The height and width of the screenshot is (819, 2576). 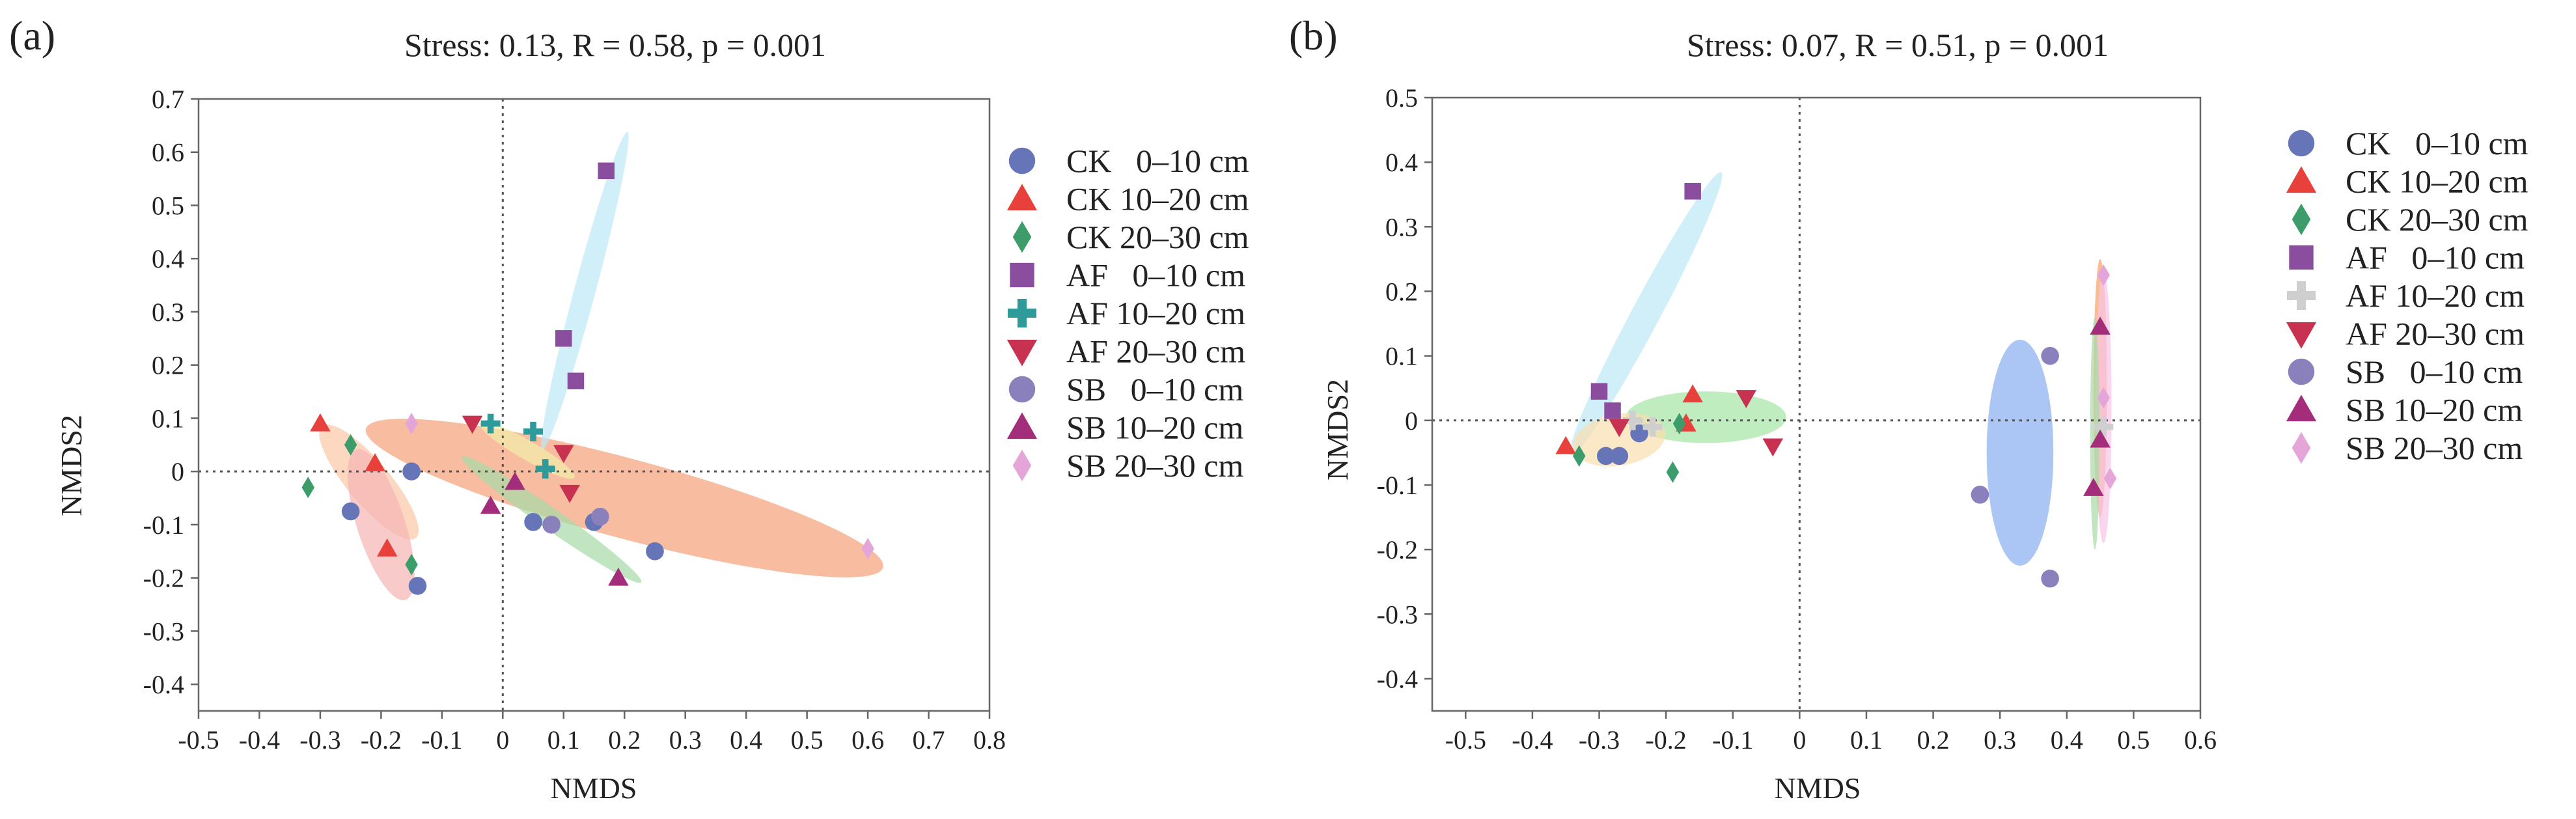 What do you see at coordinates (615, 45) in the screenshot?
I see `panel-a-title: Stress: 0.13, R = 0.58, p = 0.001` at bounding box center [615, 45].